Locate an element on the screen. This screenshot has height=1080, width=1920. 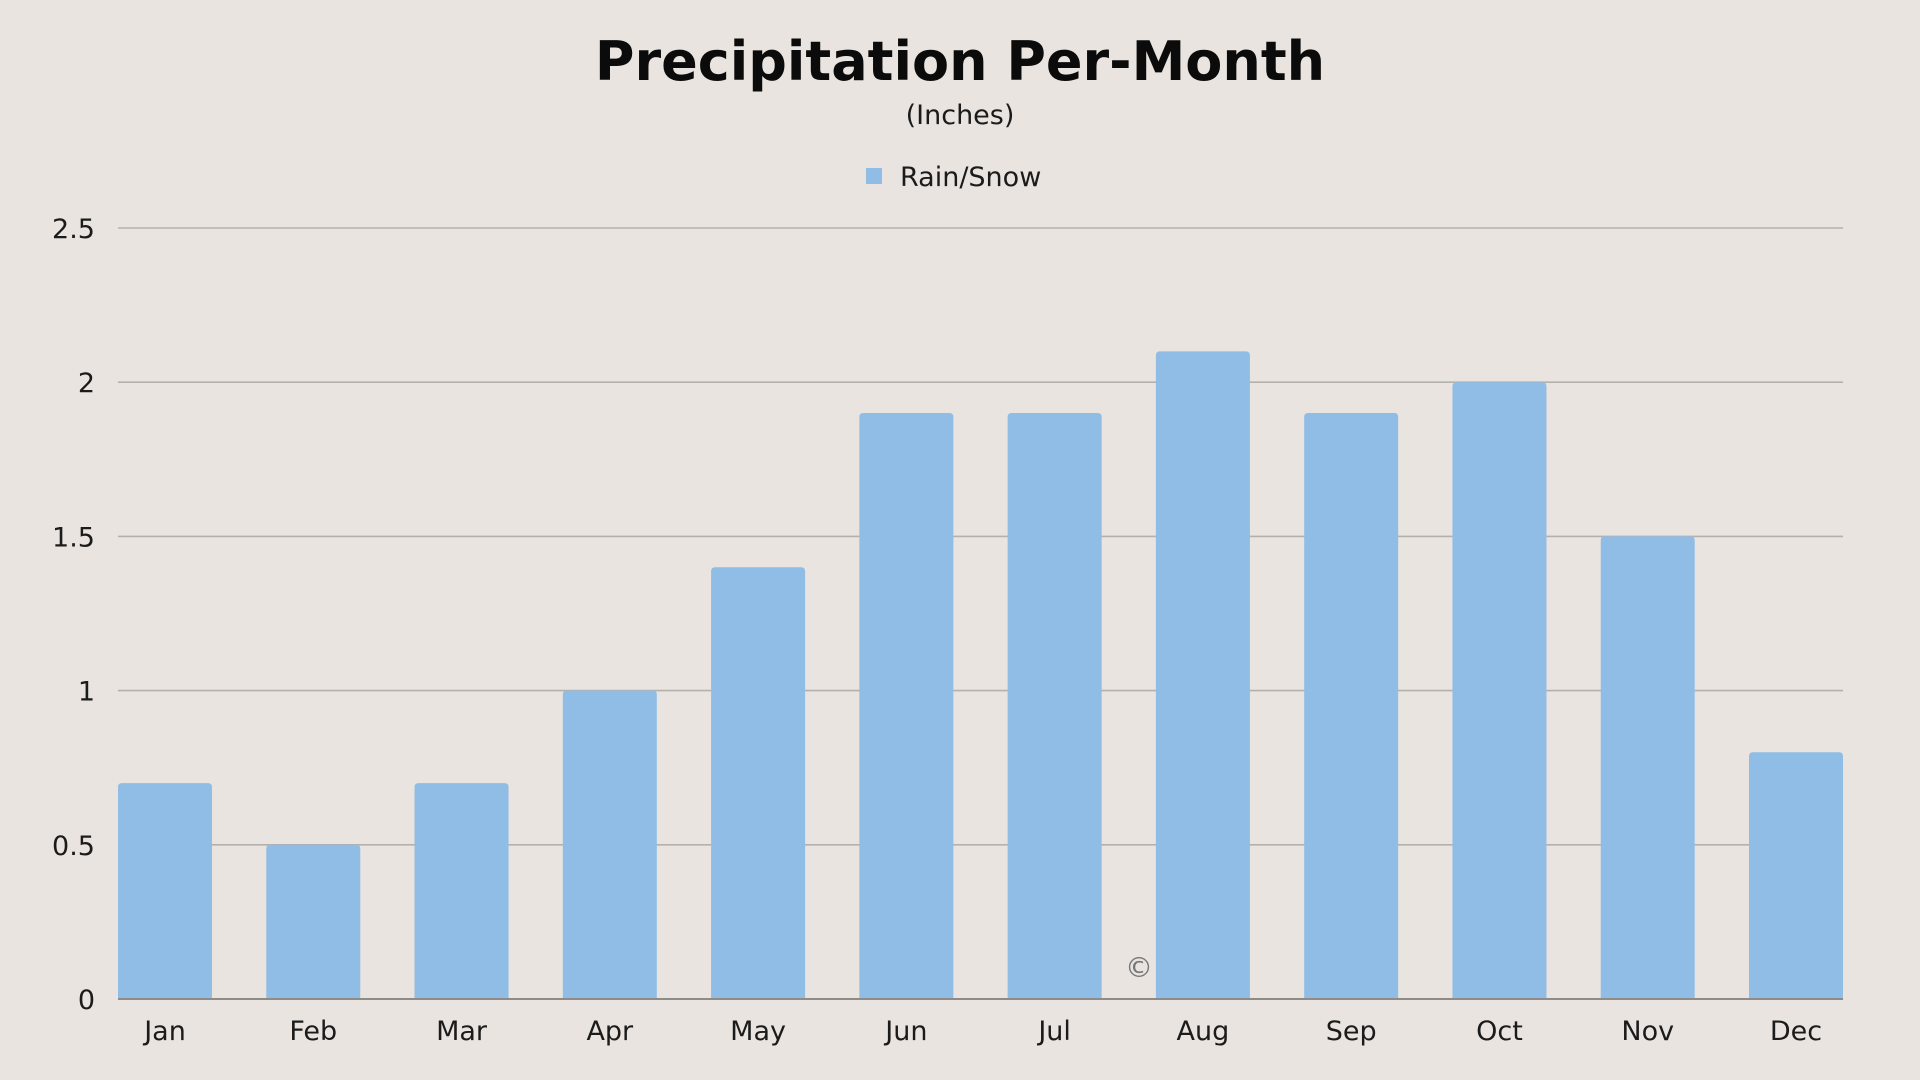
bar-dec is located at coordinates (1796, 875).